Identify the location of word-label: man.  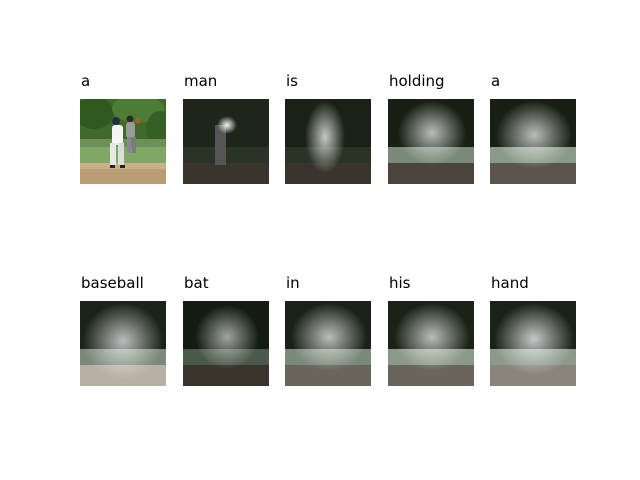
(201, 81).